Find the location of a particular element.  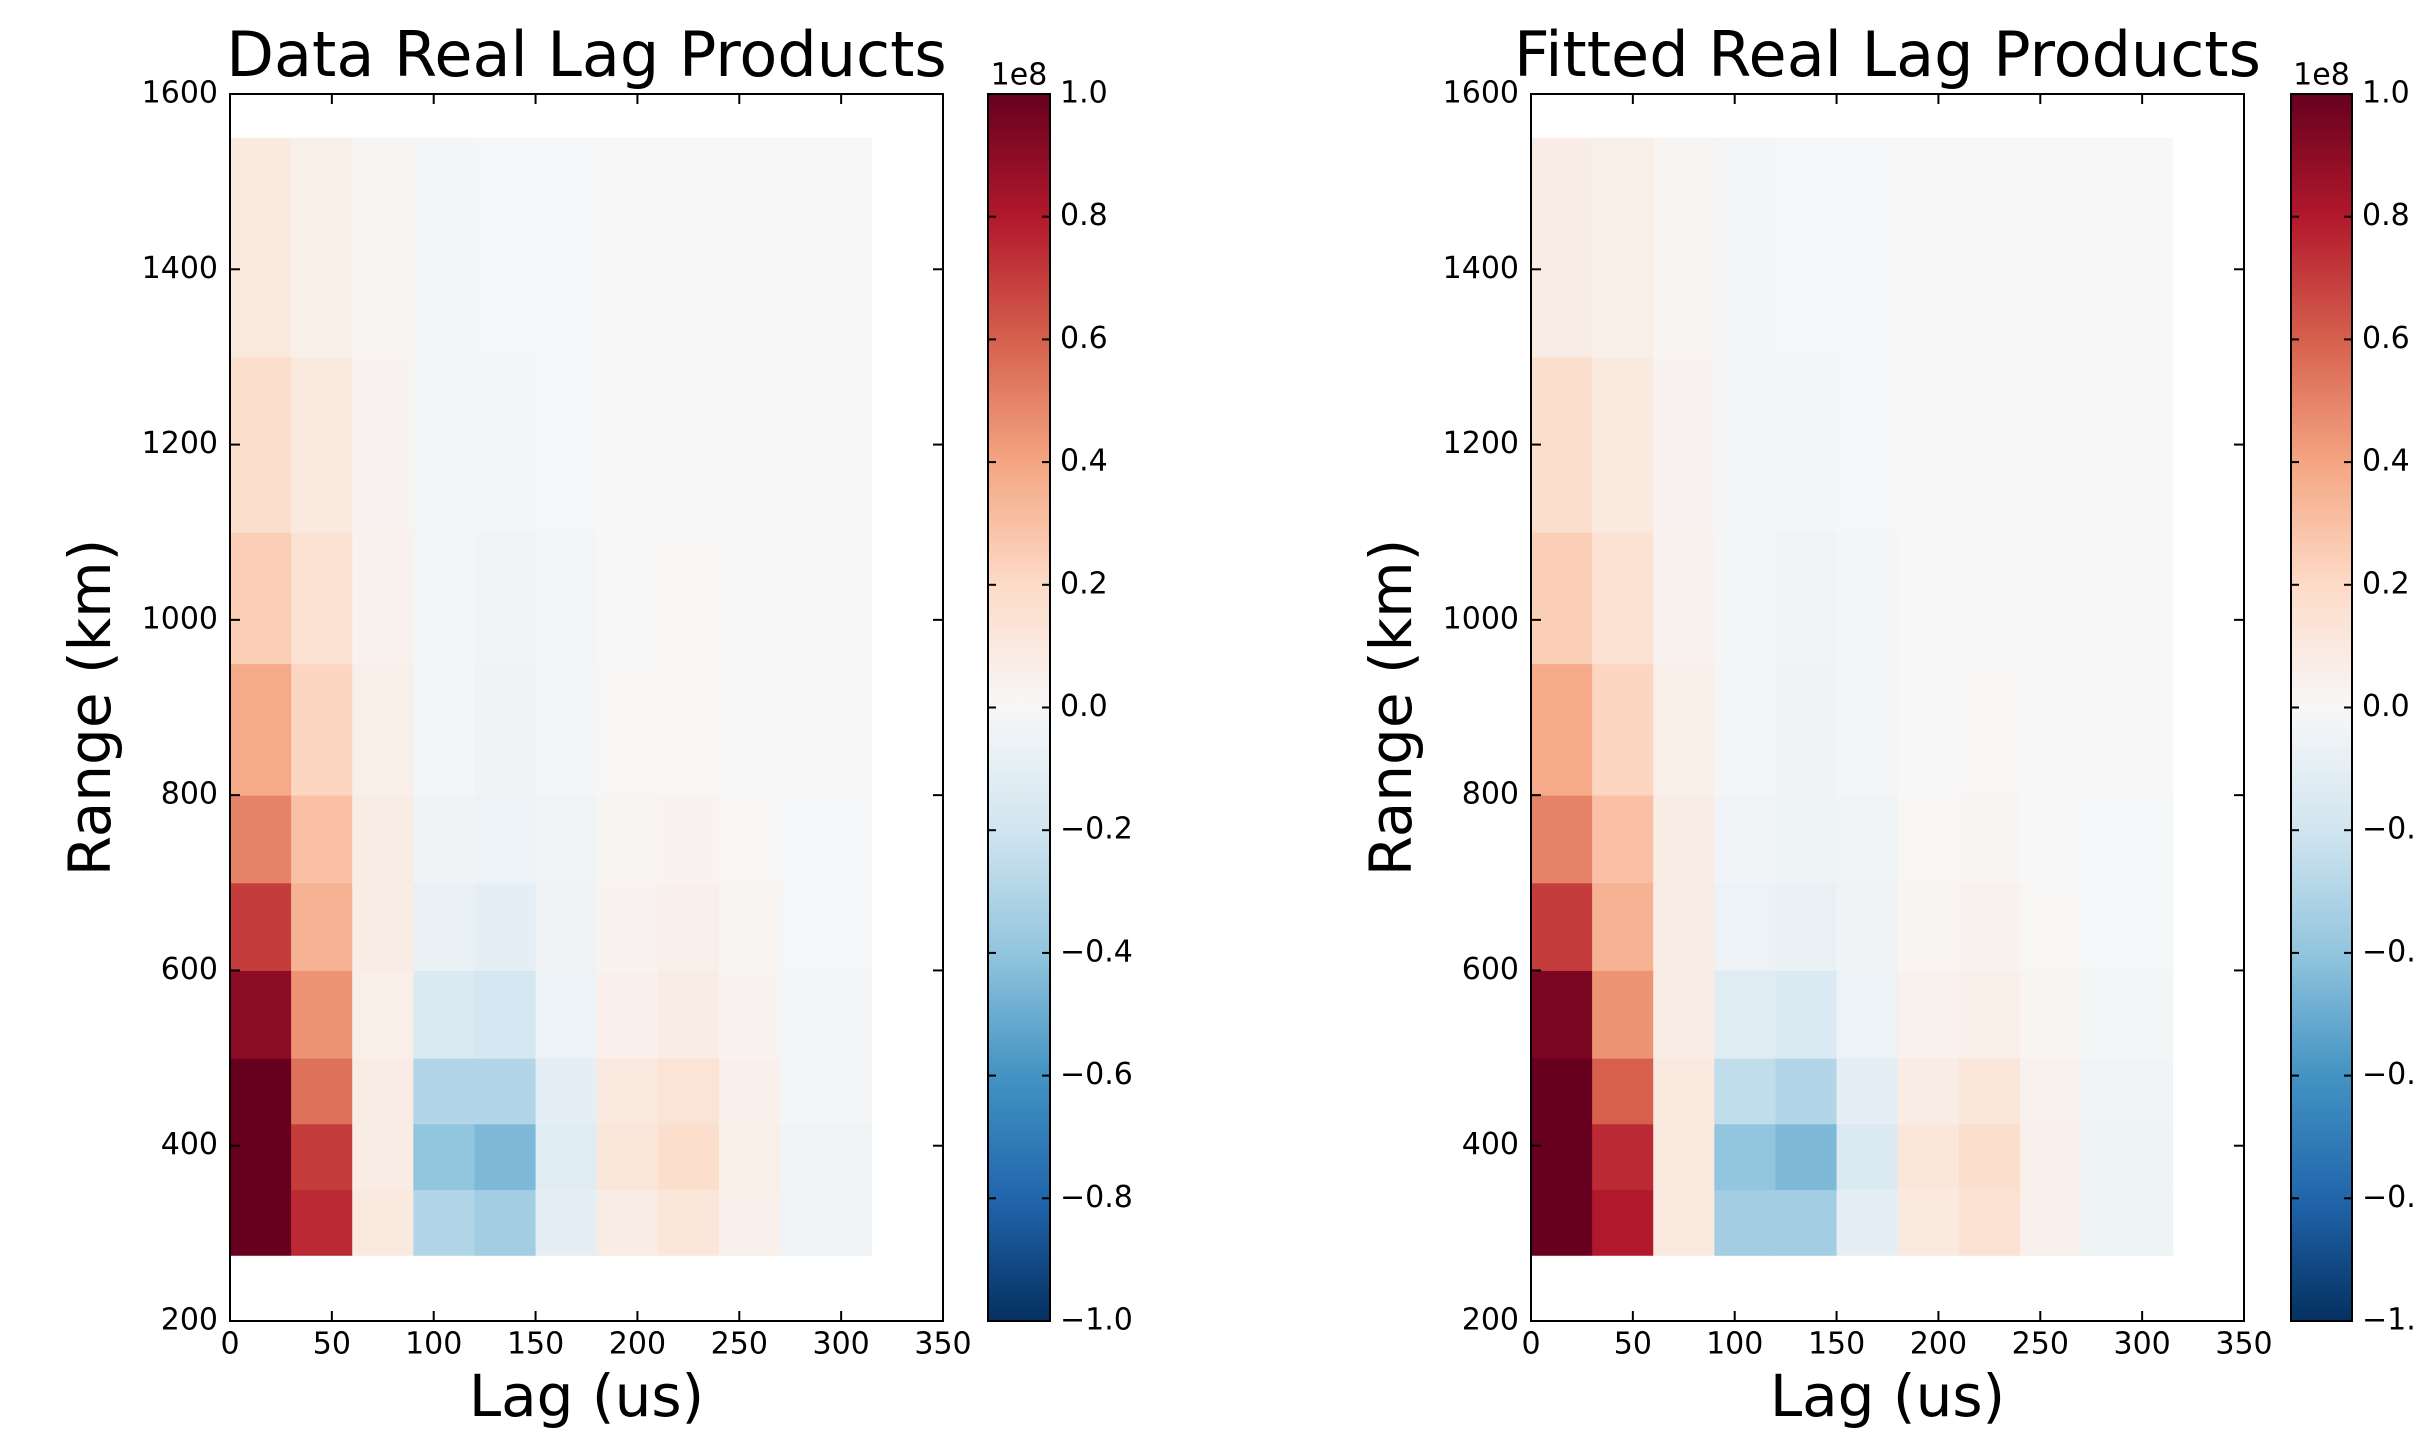

y-tick-label: 400 is located at coordinates (189, 1144).